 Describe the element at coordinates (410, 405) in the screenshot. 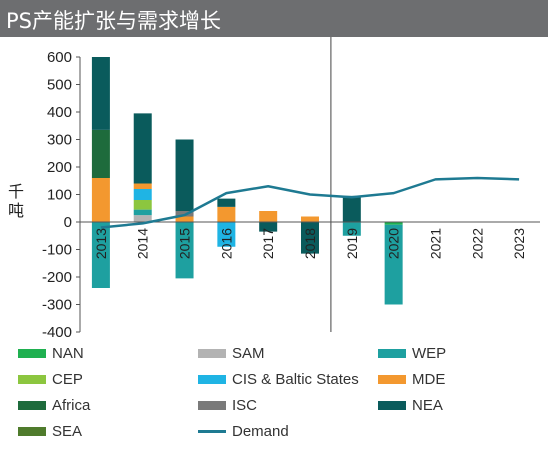

I see `legend-item-nea: NEA` at that location.